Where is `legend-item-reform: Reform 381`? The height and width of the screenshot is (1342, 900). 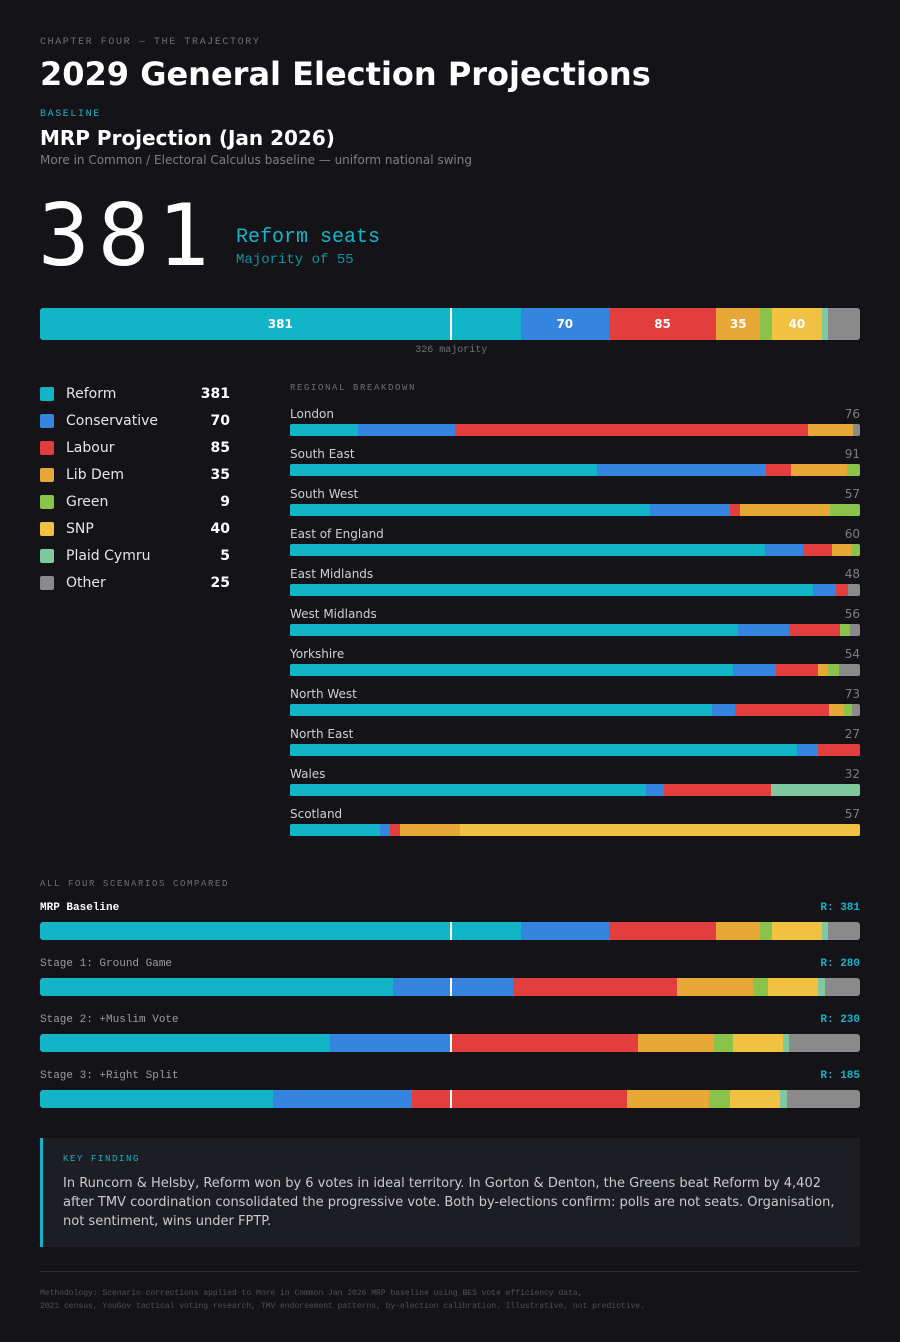
legend-item-reform: Reform 381 is located at coordinates (135, 393).